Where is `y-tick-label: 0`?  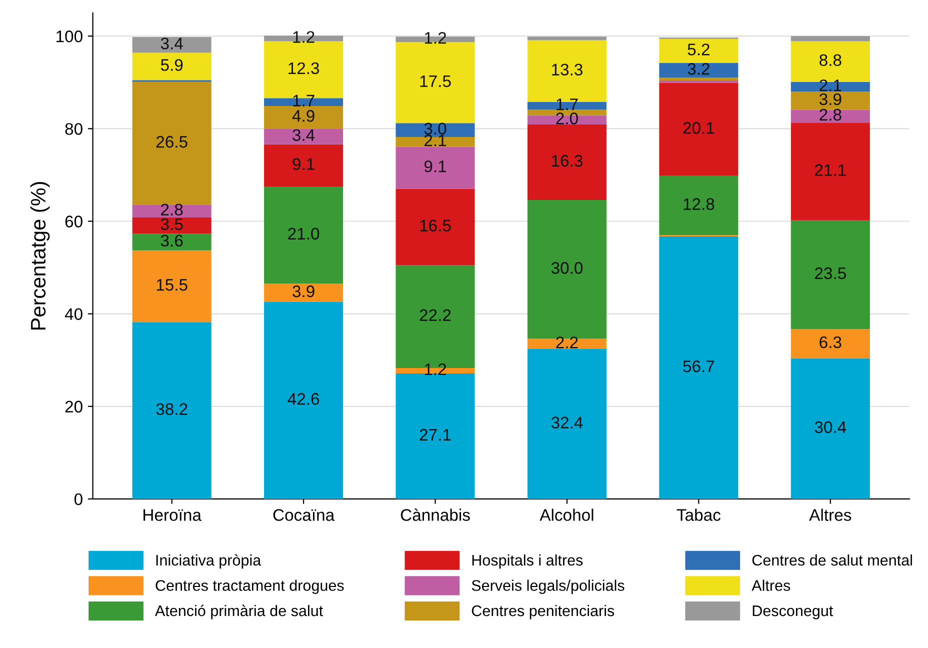 y-tick-label: 0 is located at coordinates (78, 499).